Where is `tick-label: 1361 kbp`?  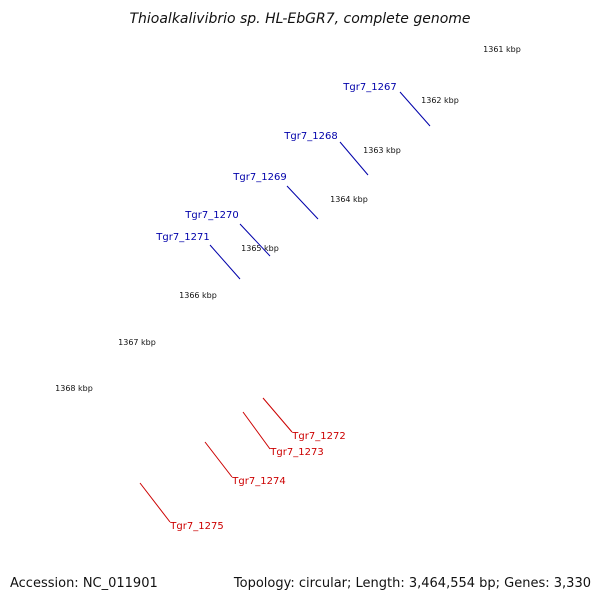
tick-label: 1361 kbp is located at coordinates (502, 49).